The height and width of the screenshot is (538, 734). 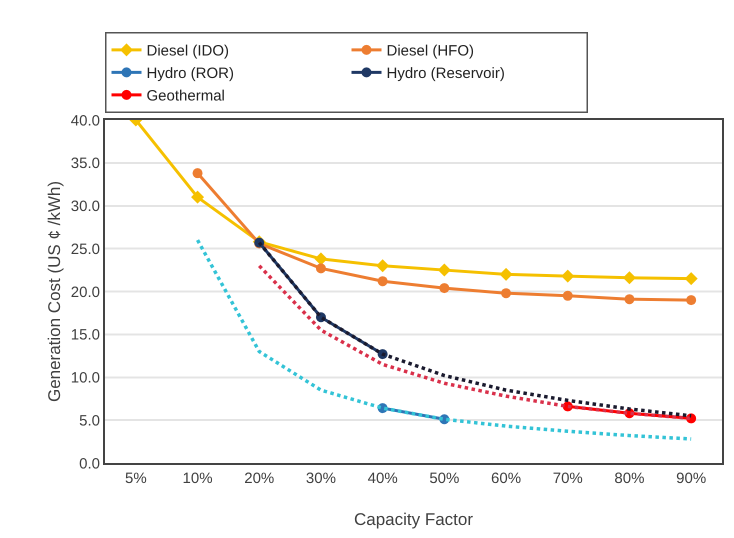 I want to click on x-tick-label: 20%, so click(x=259, y=478).